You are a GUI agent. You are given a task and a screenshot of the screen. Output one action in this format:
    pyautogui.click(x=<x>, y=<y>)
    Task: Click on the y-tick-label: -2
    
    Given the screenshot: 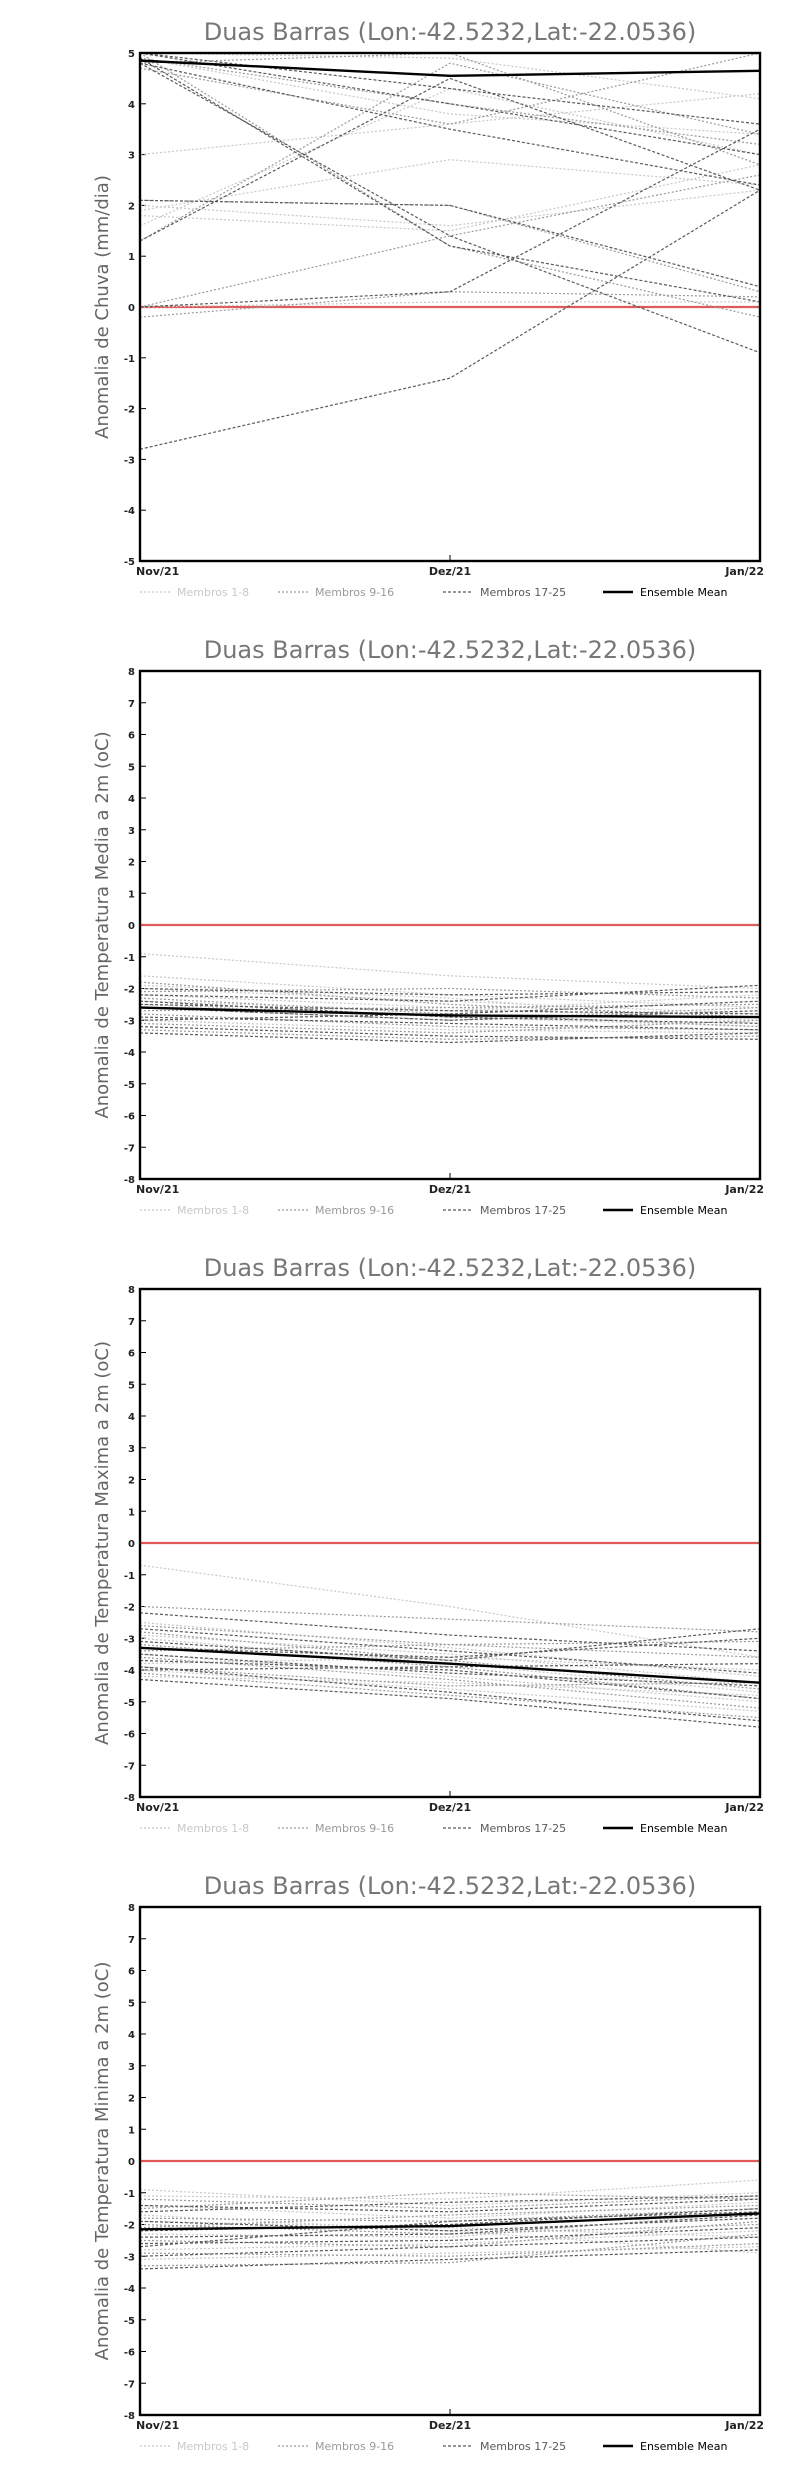 What is the action you would take?
    pyautogui.click(x=129, y=1608)
    